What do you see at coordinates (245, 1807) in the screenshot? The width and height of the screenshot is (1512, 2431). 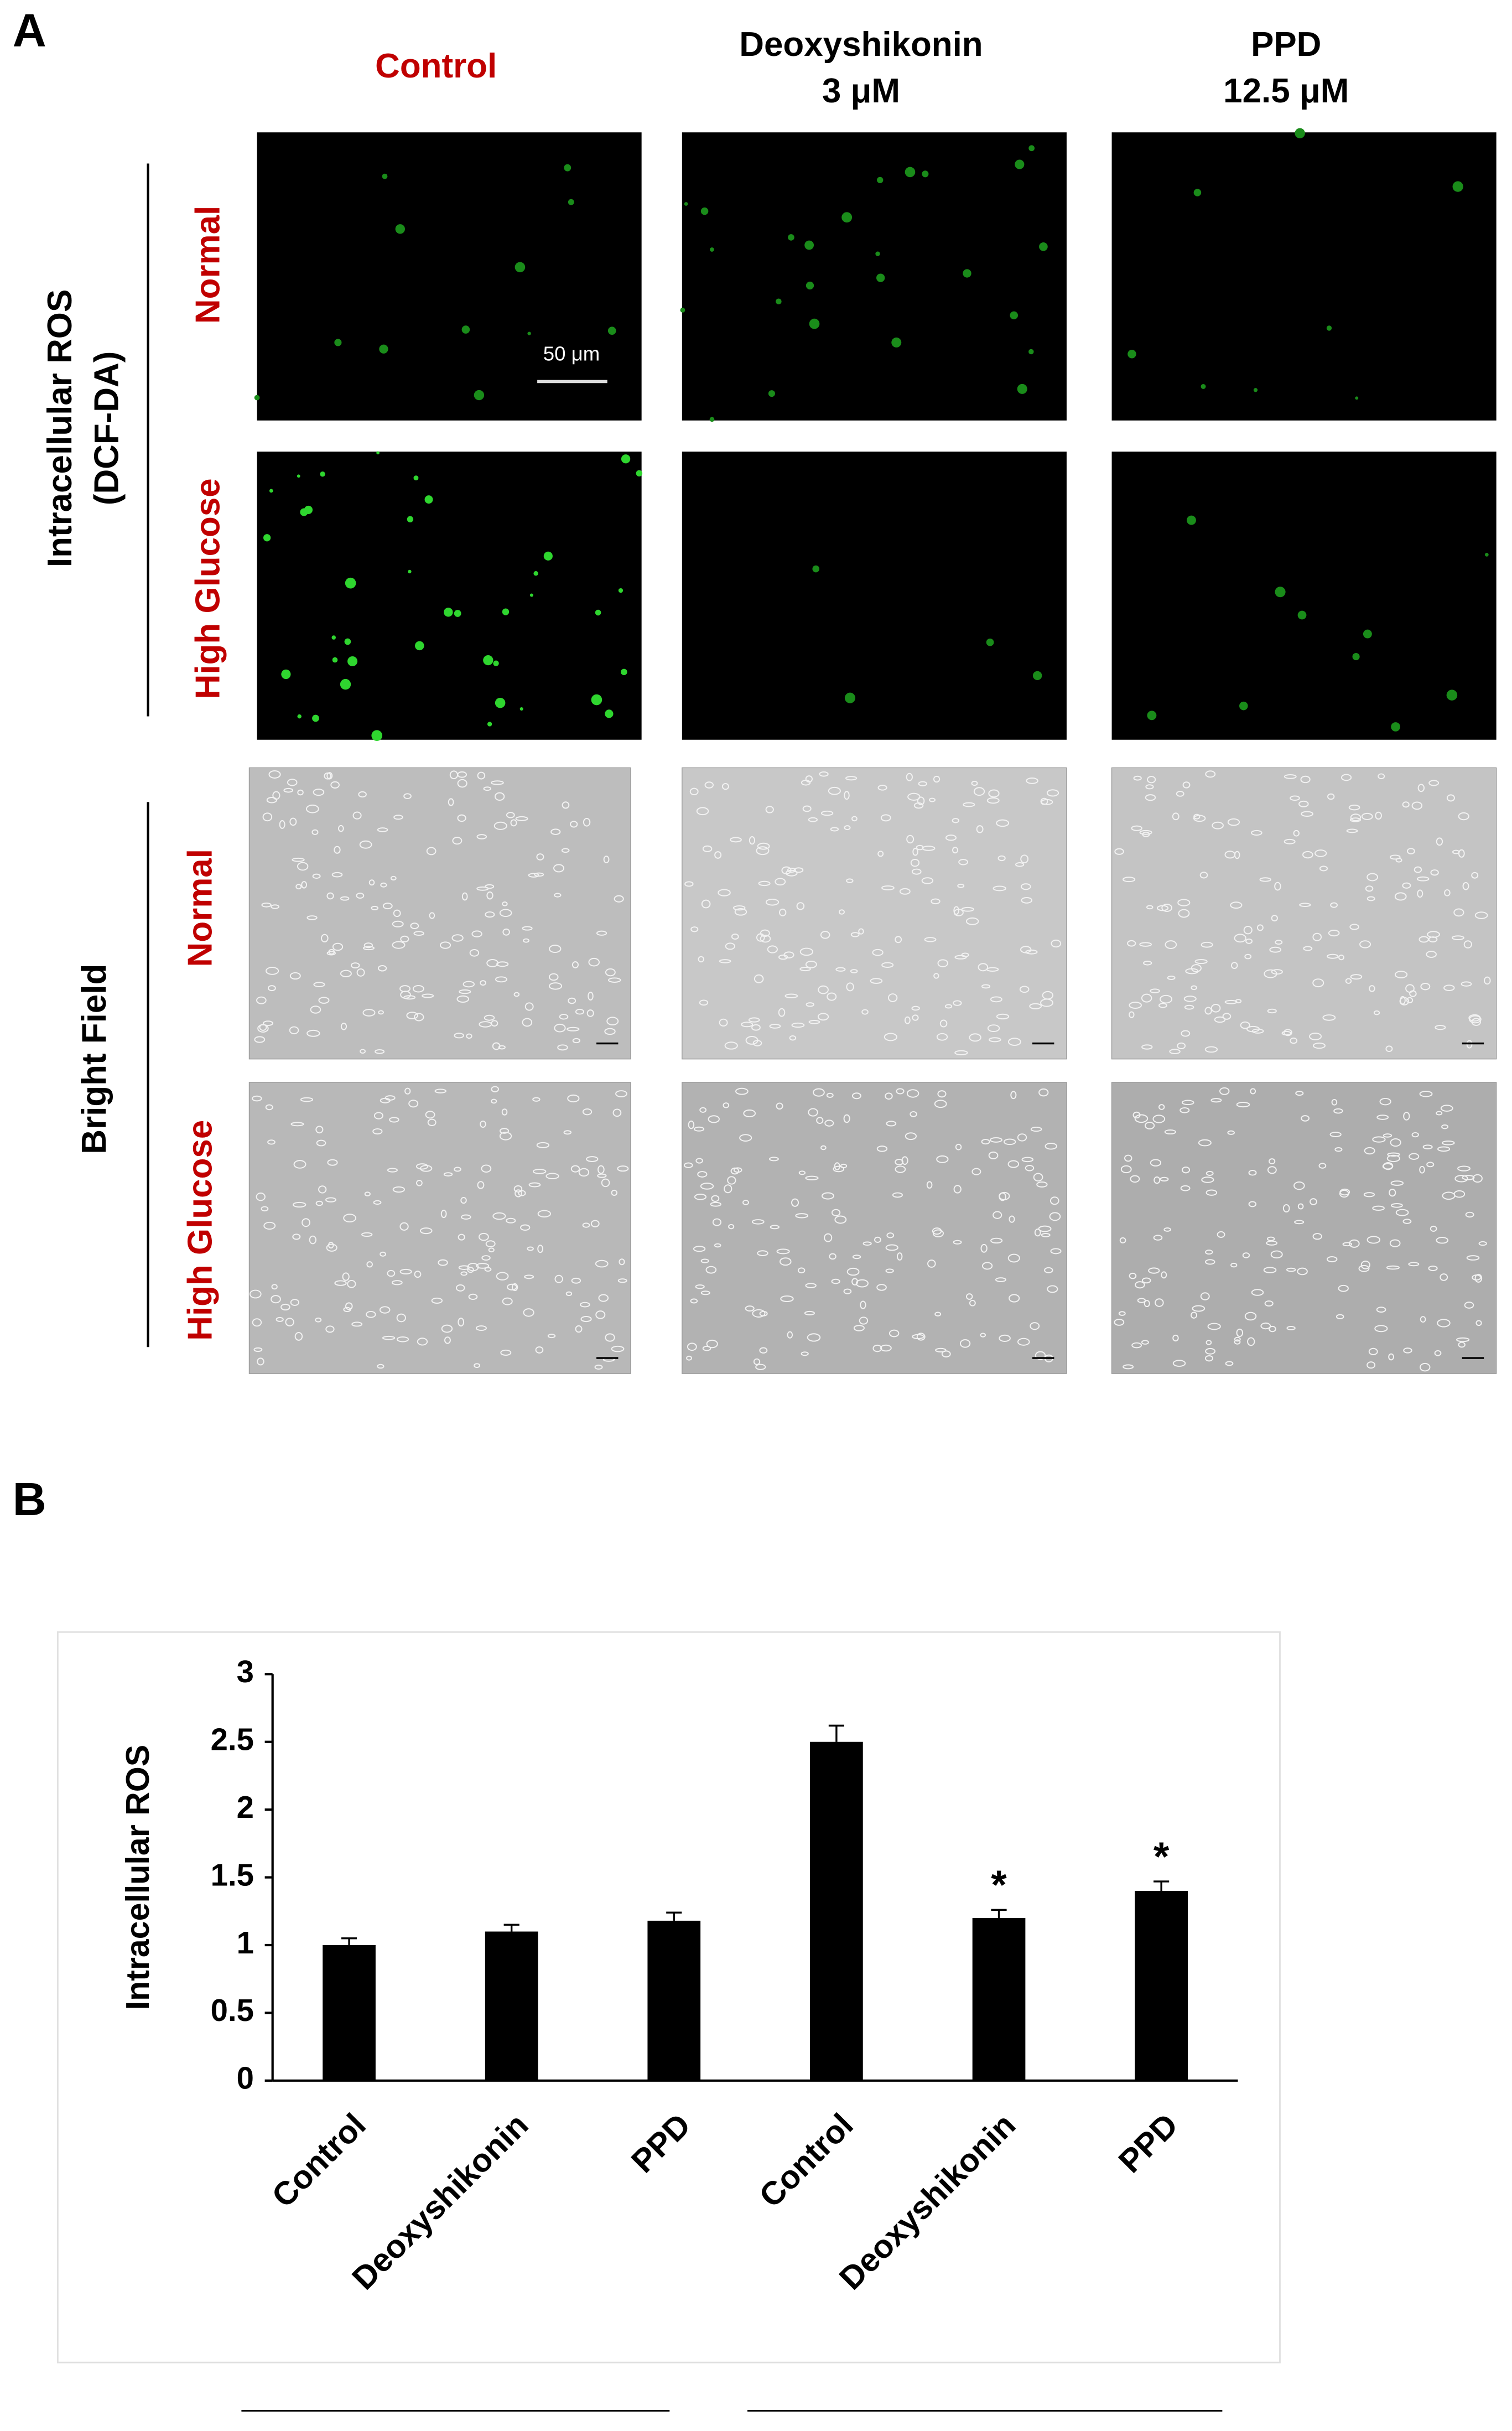 I see `y-tick-label: 2` at bounding box center [245, 1807].